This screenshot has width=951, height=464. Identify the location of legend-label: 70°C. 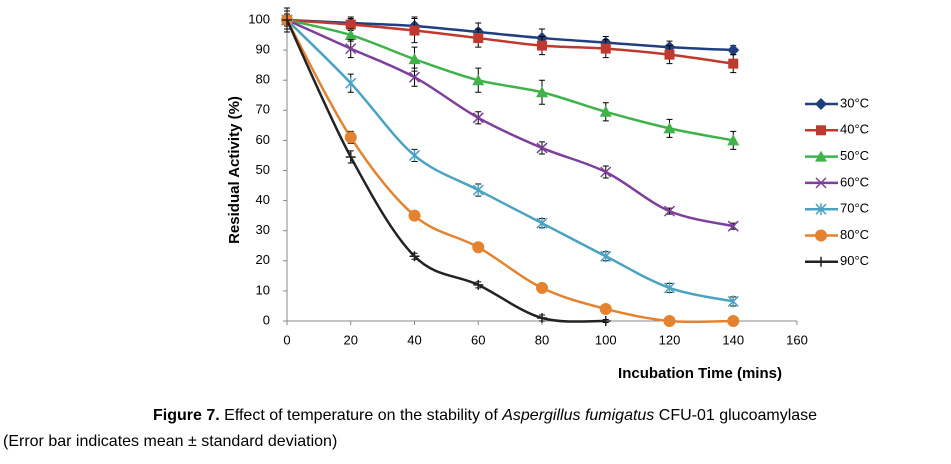
(854, 208).